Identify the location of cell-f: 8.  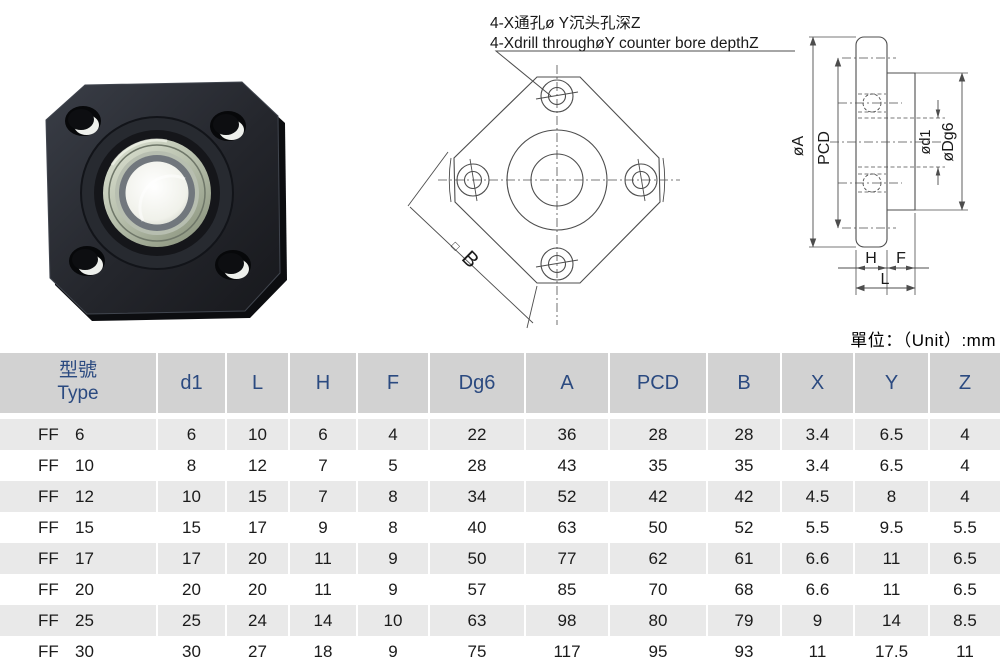
(394, 496).